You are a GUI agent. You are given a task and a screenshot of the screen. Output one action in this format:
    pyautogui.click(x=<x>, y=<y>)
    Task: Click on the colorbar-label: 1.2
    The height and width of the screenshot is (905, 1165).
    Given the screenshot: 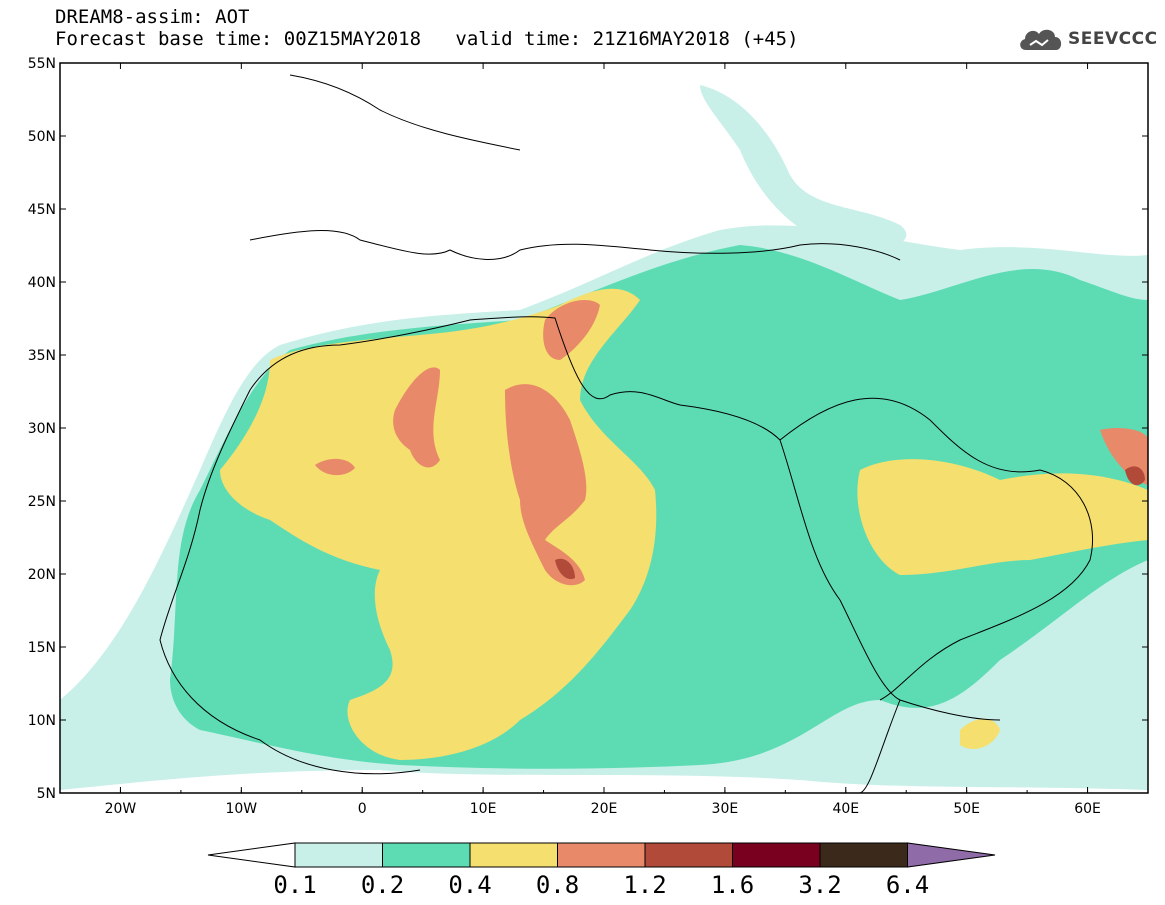 What is the action you would take?
    pyautogui.click(x=644, y=885)
    